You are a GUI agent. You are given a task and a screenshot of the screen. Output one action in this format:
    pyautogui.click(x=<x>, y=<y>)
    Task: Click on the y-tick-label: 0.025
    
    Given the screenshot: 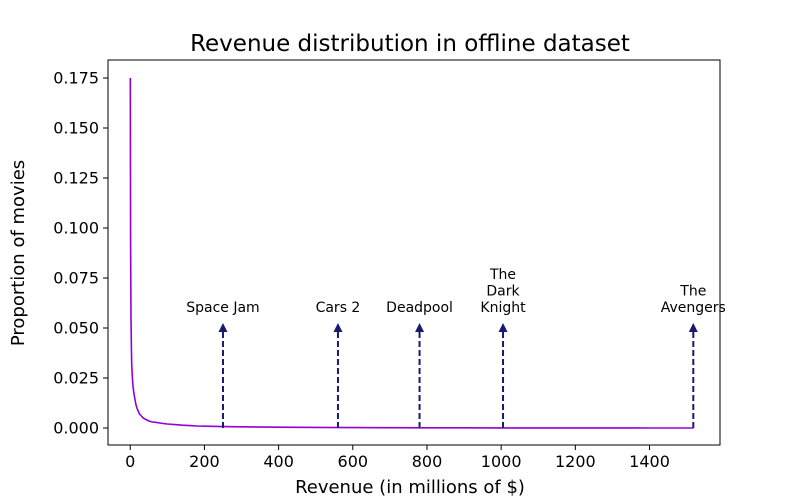 What is the action you would take?
    pyautogui.click(x=76, y=378)
    